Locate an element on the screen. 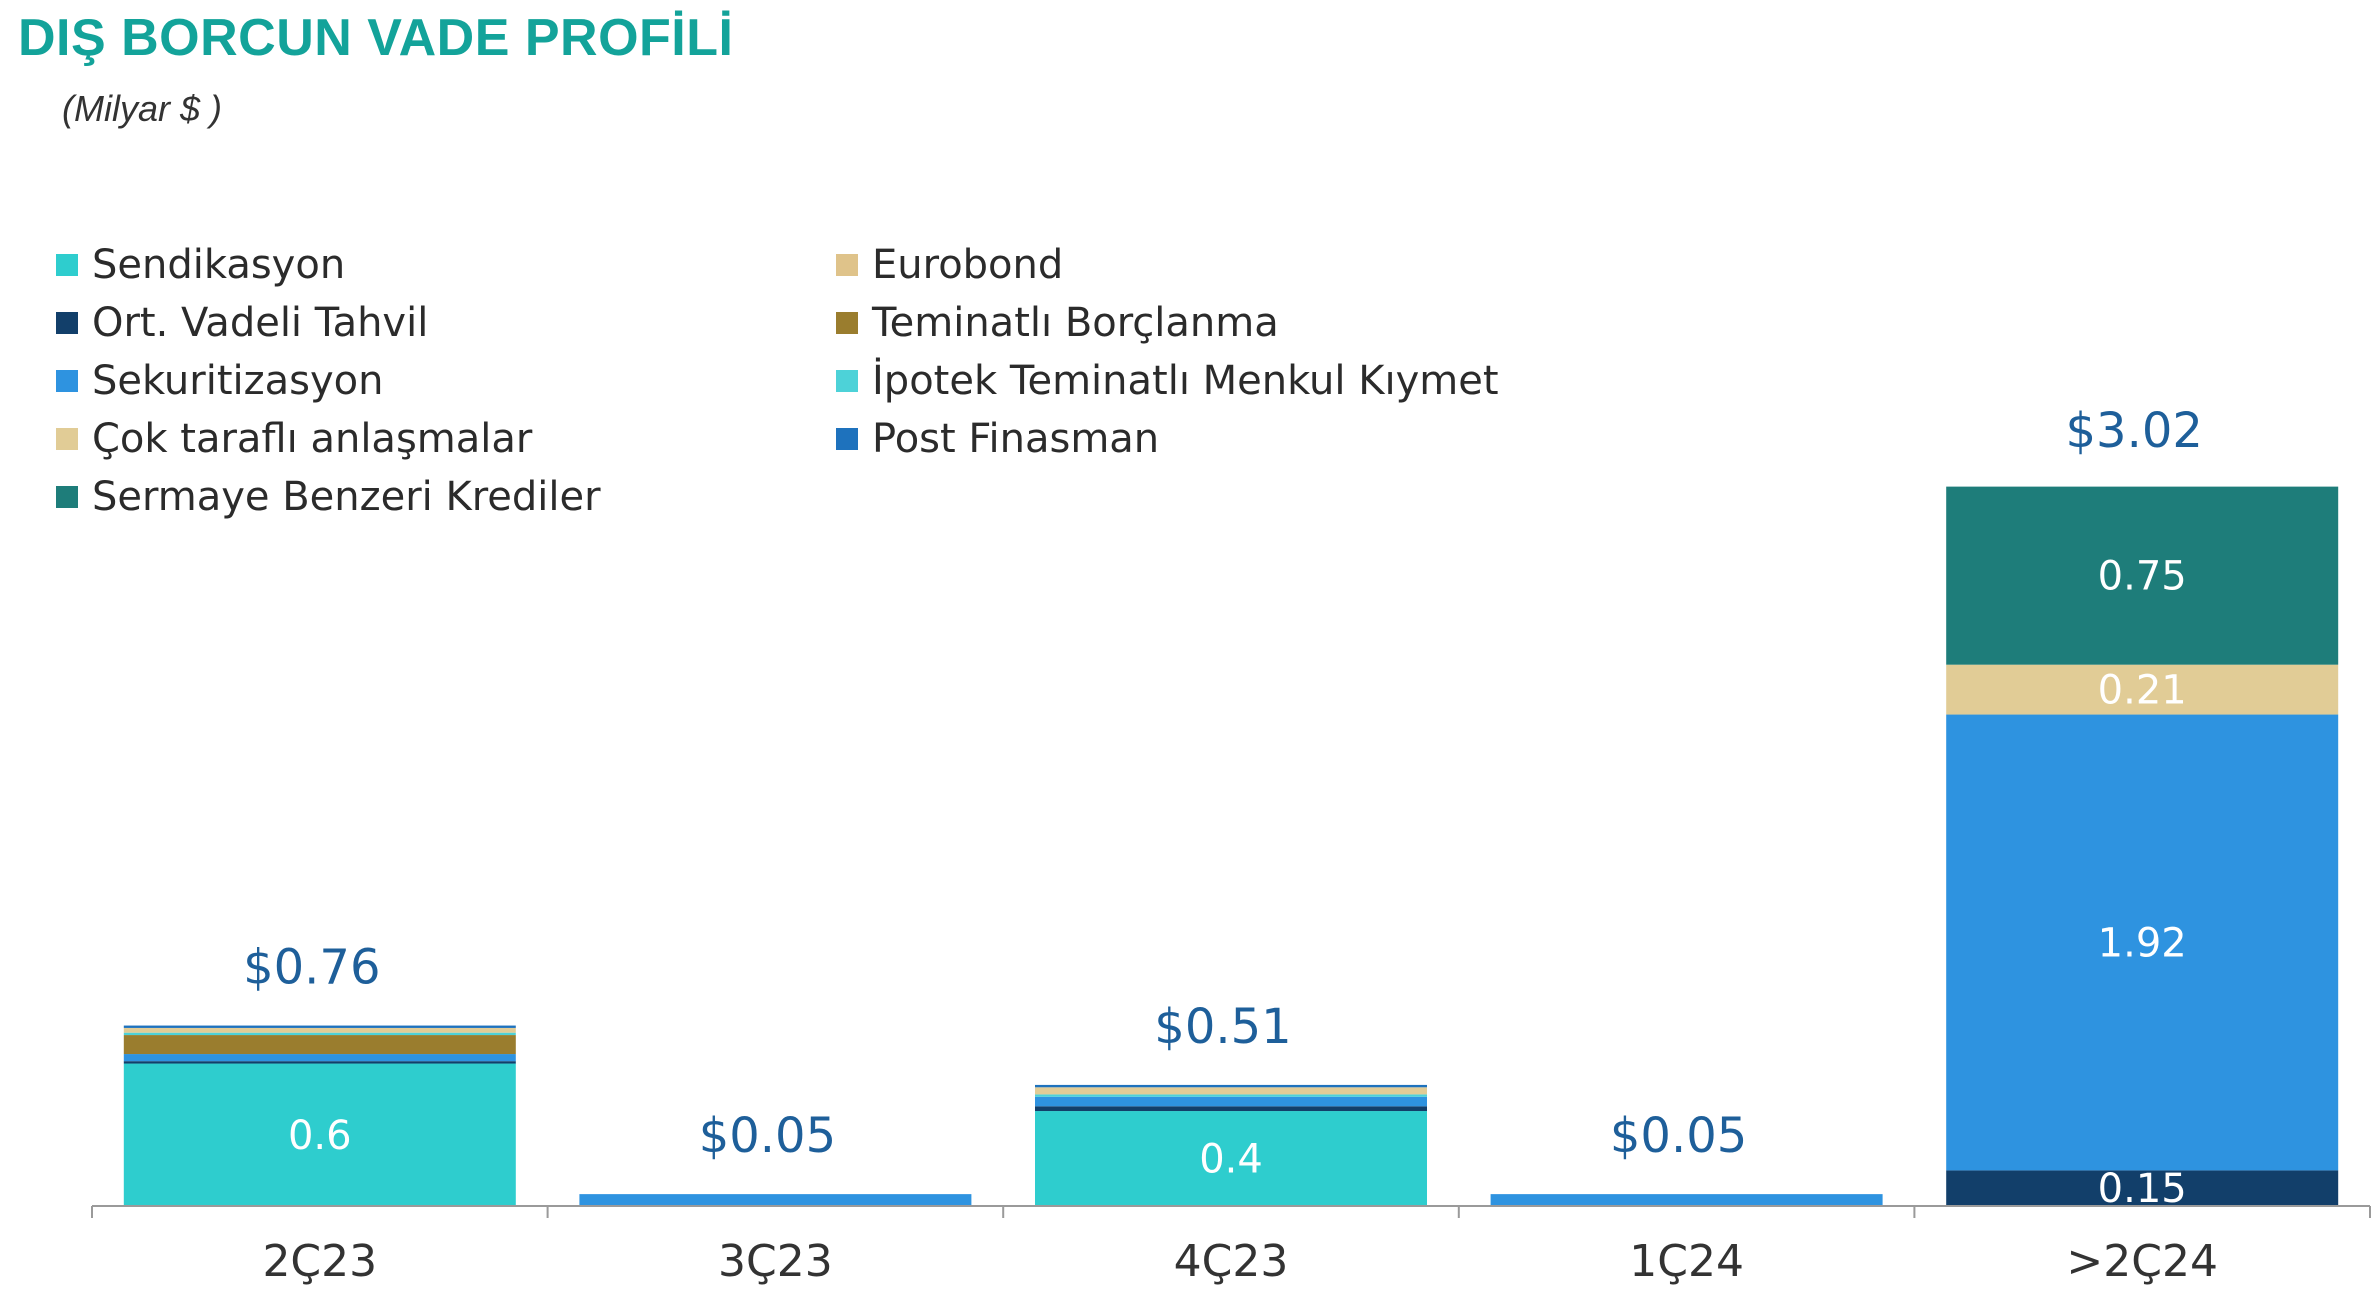 The width and height of the screenshot is (2376, 1314). category-label: 3Ç23 is located at coordinates (775, 1261).